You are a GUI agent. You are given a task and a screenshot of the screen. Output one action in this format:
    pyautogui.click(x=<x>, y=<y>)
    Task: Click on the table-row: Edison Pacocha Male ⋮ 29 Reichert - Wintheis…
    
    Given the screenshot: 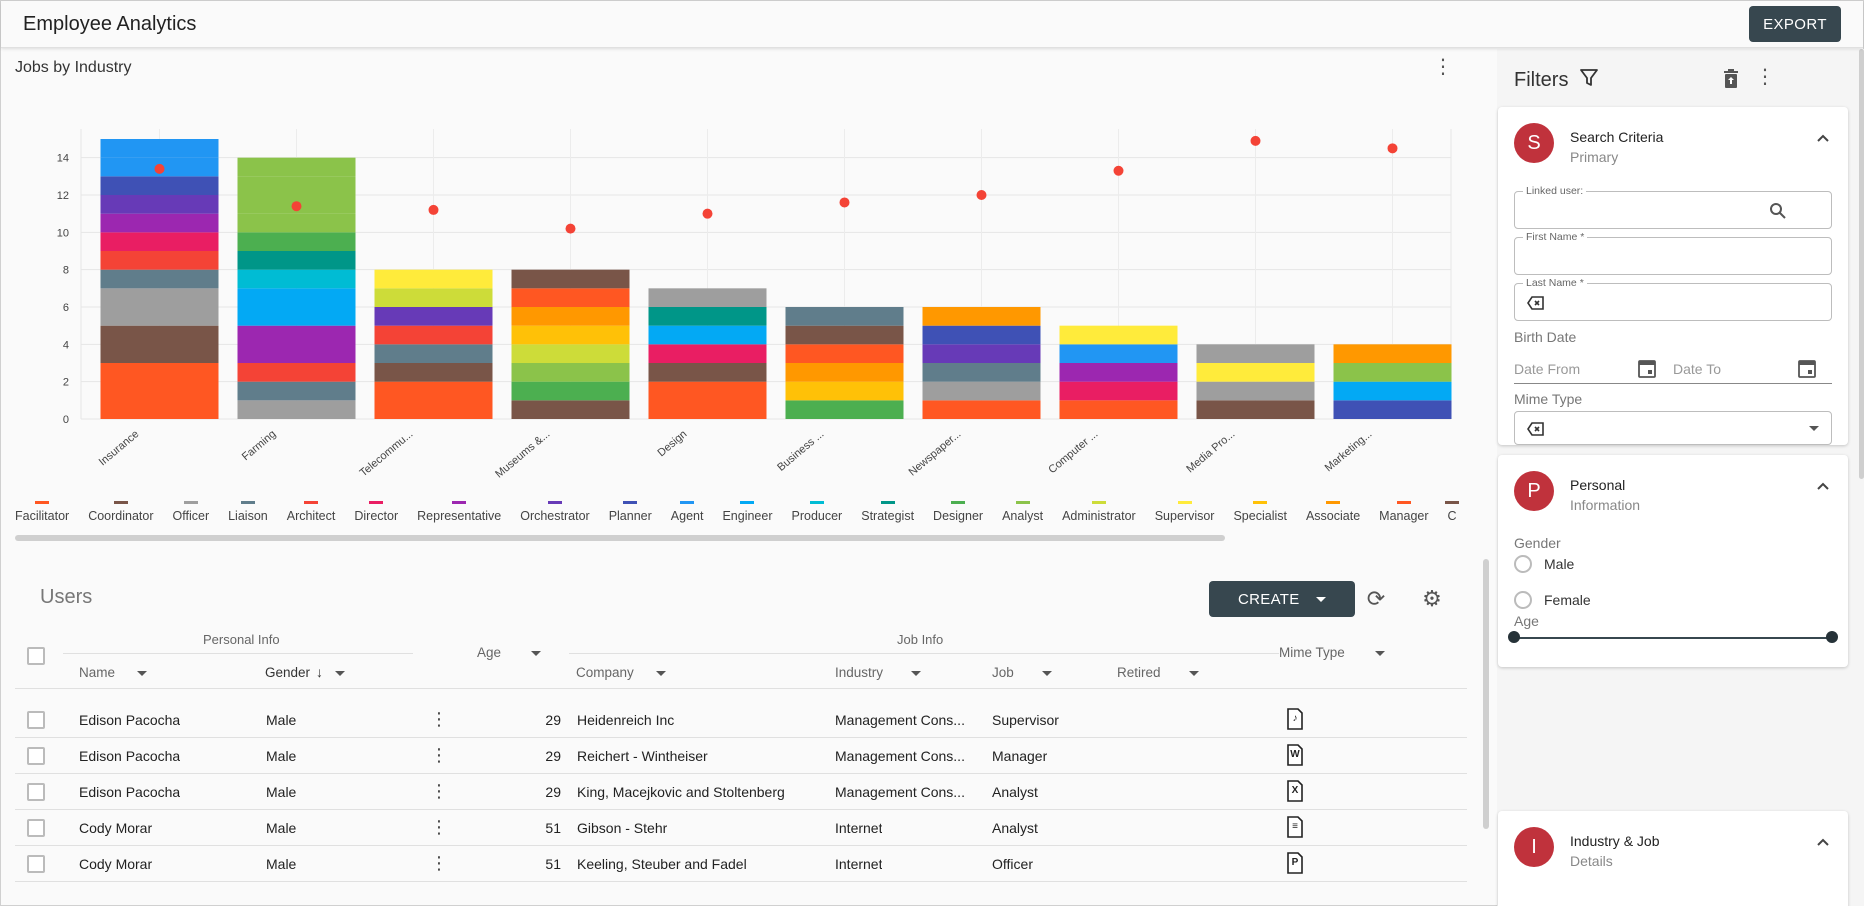 What is the action you would take?
    pyautogui.click(x=741, y=756)
    